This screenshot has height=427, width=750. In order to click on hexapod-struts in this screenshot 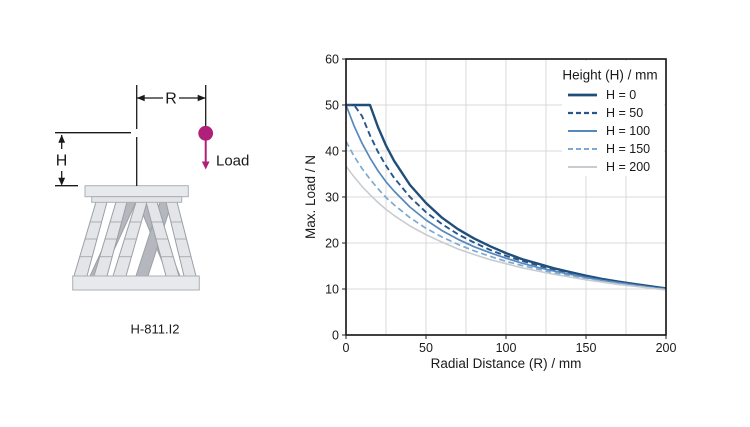, I will do `click(135, 239)`.